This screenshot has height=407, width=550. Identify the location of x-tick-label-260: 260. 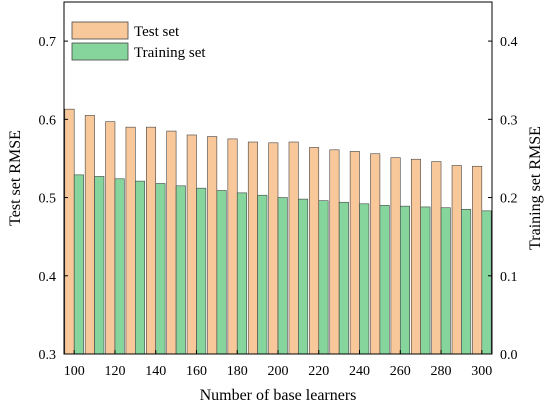
(400, 371).